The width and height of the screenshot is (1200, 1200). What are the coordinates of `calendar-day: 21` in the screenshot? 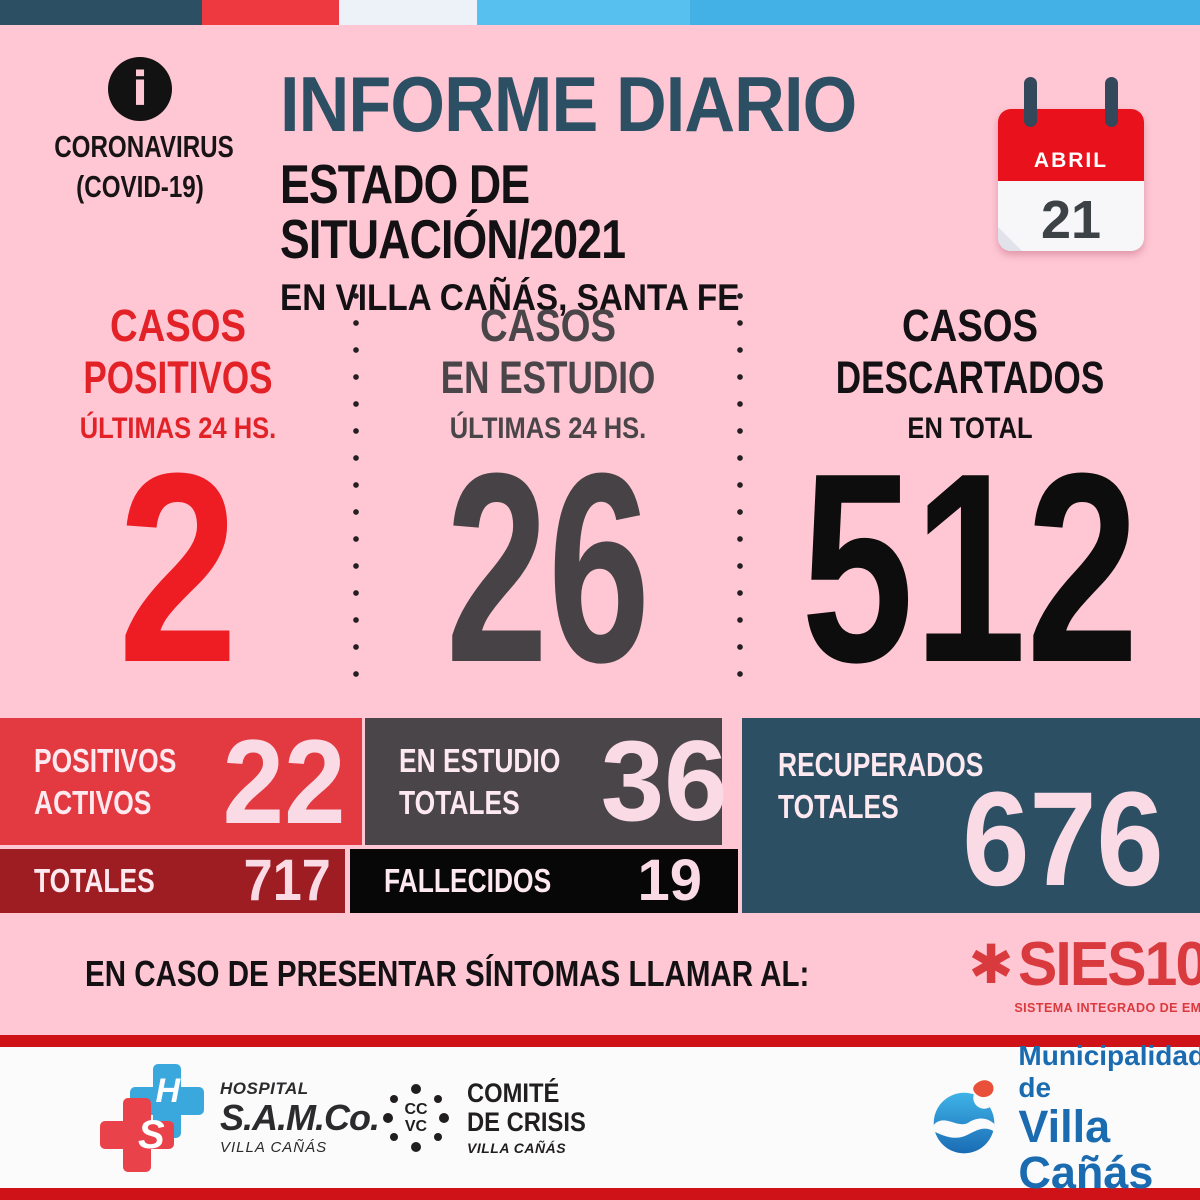 It's located at (1071, 220).